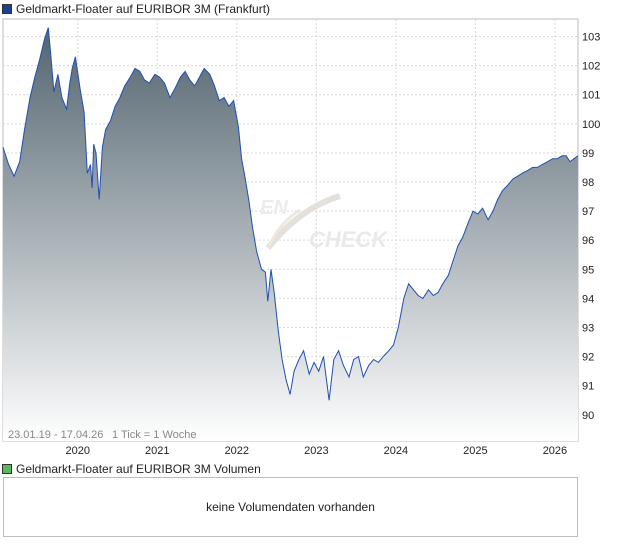  What do you see at coordinates (588, 416) in the screenshot?
I see `y-tick-label: 90` at bounding box center [588, 416].